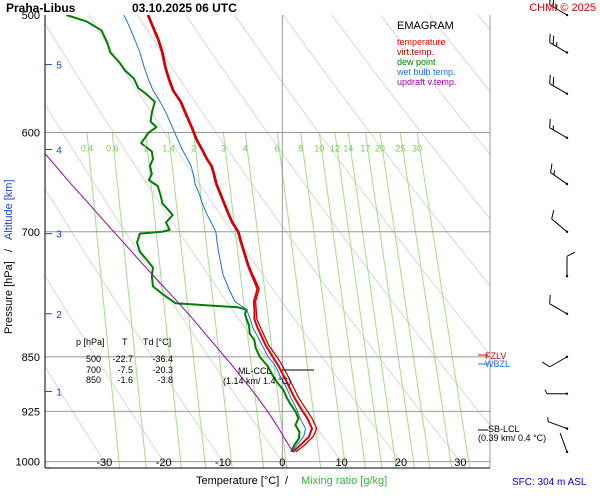 The height and width of the screenshot is (500, 600). Describe the element at coordinates (421, 42) in the screenshot. I see `legend-entry: temperature` at that location.